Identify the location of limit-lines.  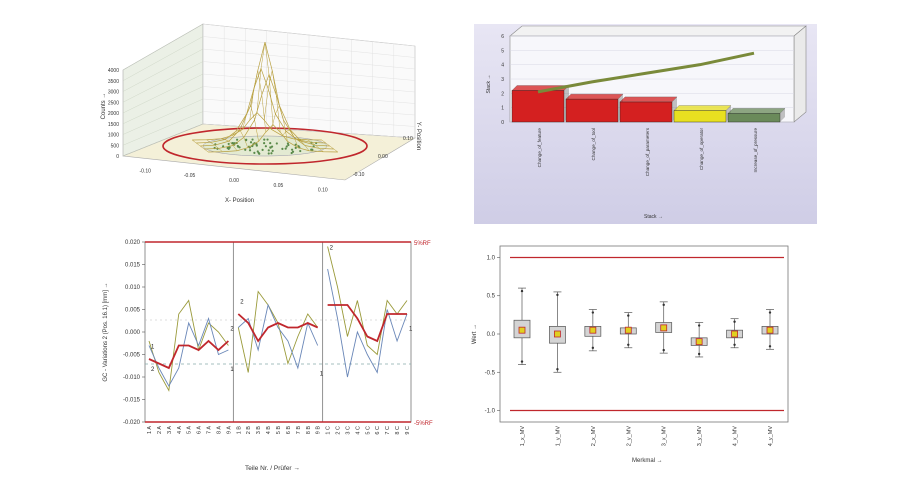
(647, 334).